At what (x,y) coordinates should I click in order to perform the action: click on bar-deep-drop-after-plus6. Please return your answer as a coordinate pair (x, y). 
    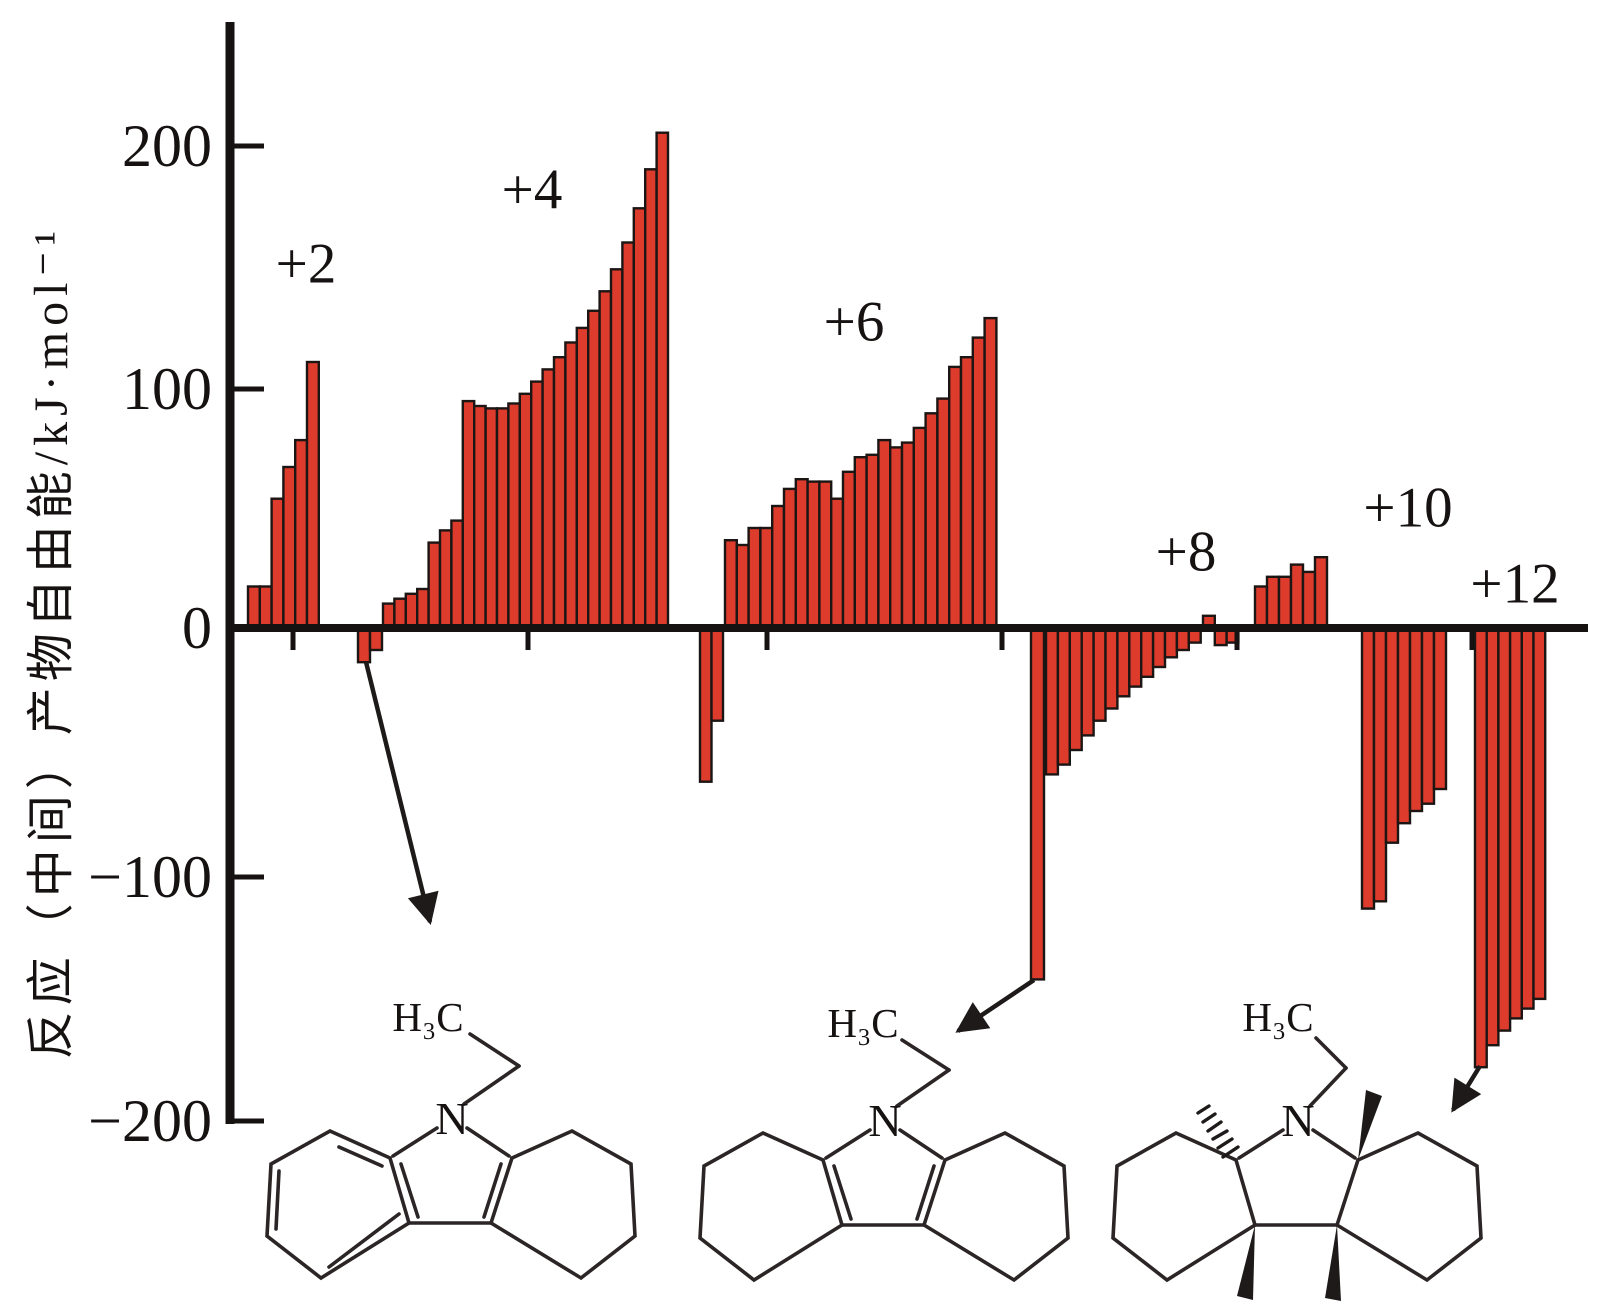
    Looking at the image, I should click on (1037, 803).